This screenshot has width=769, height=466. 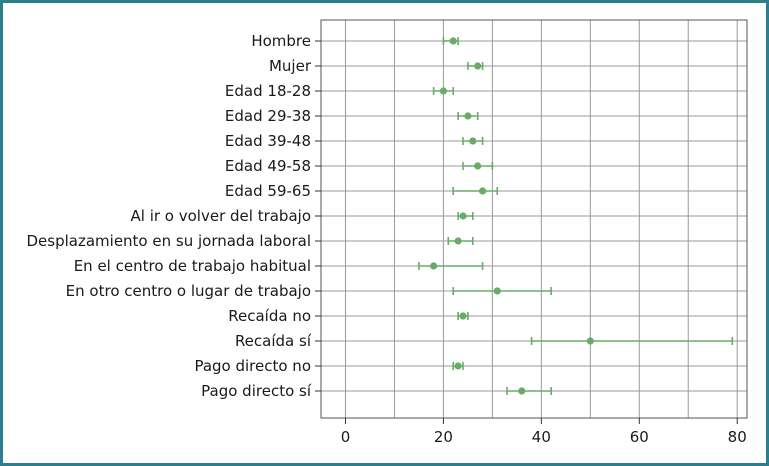 What do you see at coordinates (639, 437) in the screenshot?
I see `x-tick-label: 60` at bounding box center [639, 437].